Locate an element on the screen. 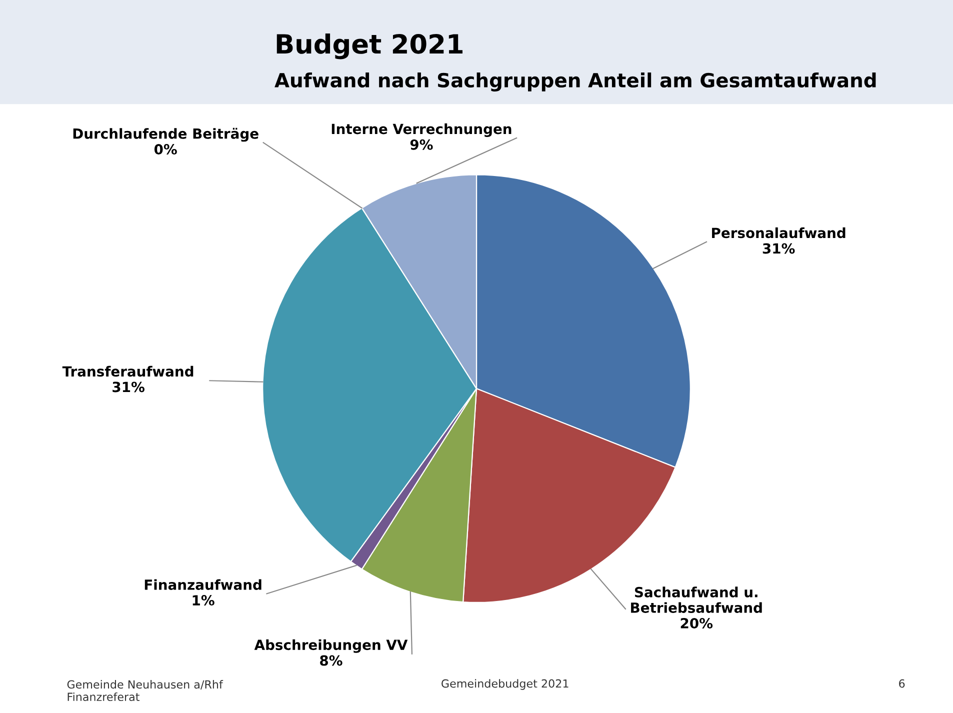 The image size is (953, 713). slice-label: Abschreibungen VV is located at coordinates (331, 646).